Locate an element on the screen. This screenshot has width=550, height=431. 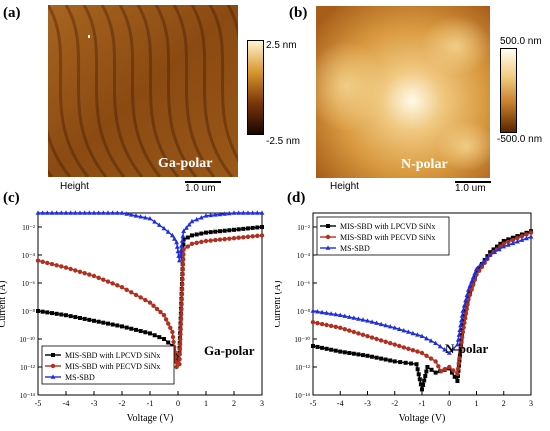
y-tick-label: 10⁻¹⁰ is located at coordinates (302, 340).